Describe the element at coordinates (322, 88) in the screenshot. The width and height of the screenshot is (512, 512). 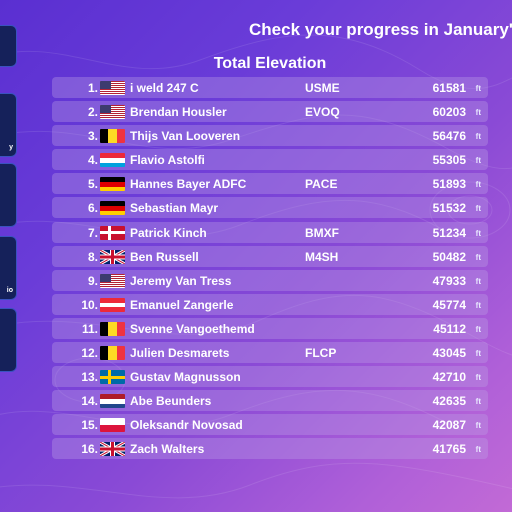
I see `club-tag: USME` at that location.